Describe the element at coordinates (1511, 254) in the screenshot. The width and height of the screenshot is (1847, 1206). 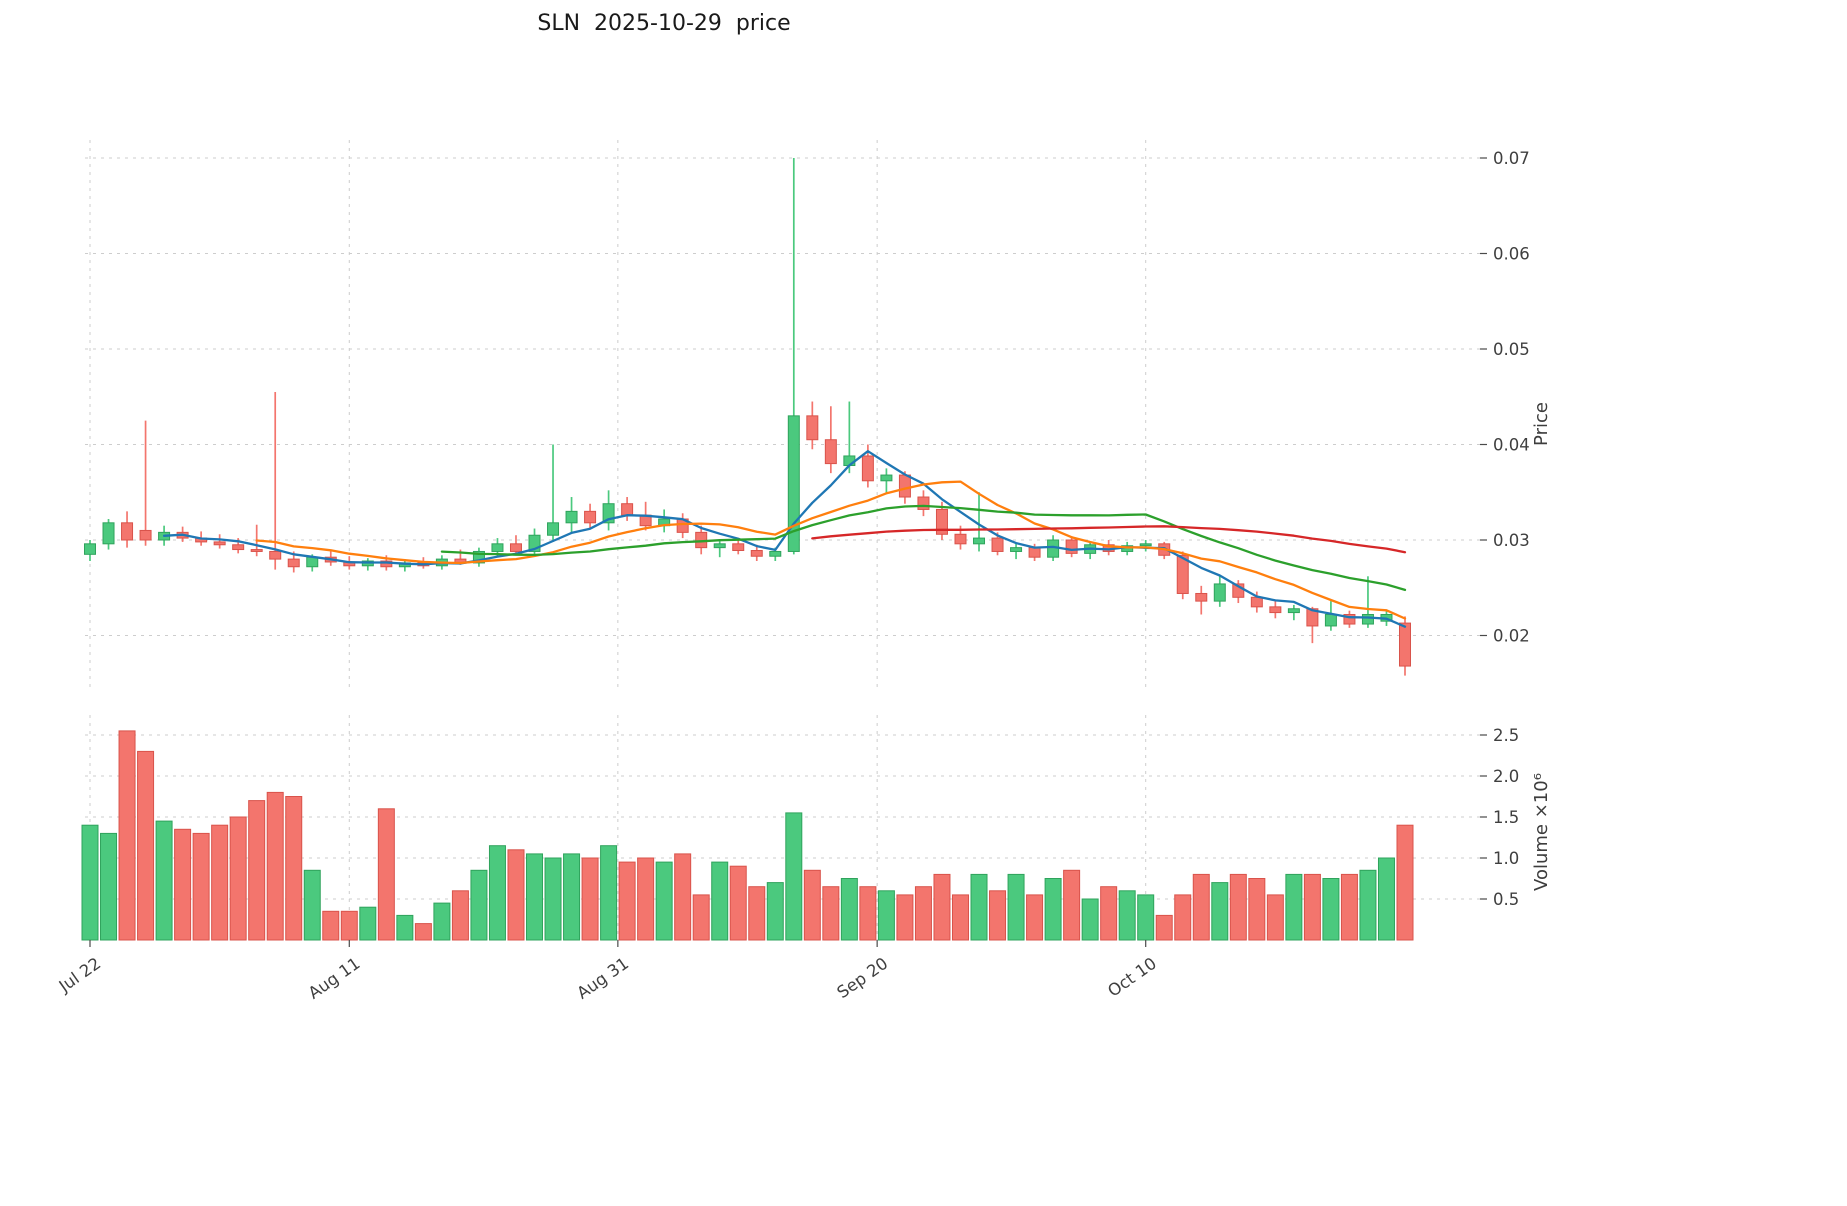
I see `price-tick-label: 0.06` at that location.